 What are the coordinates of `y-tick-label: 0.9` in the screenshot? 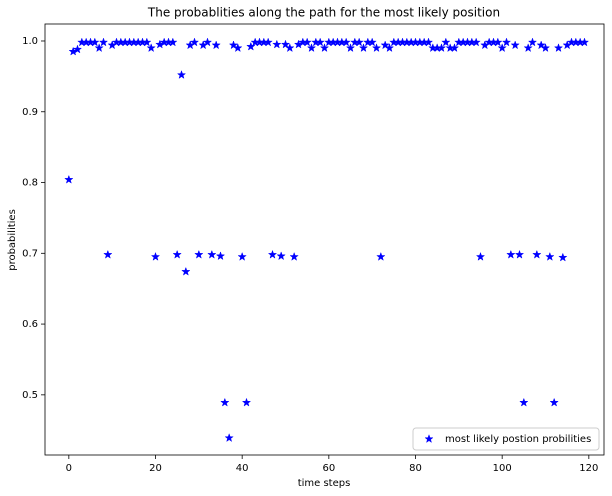 It's located at (30, 112).